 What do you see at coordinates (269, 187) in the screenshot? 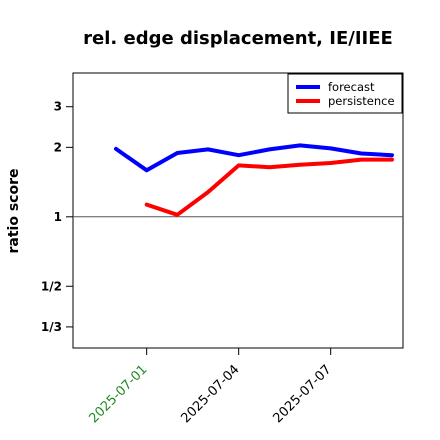
I see `series-line-persistence` at bounding box center [269, 187].